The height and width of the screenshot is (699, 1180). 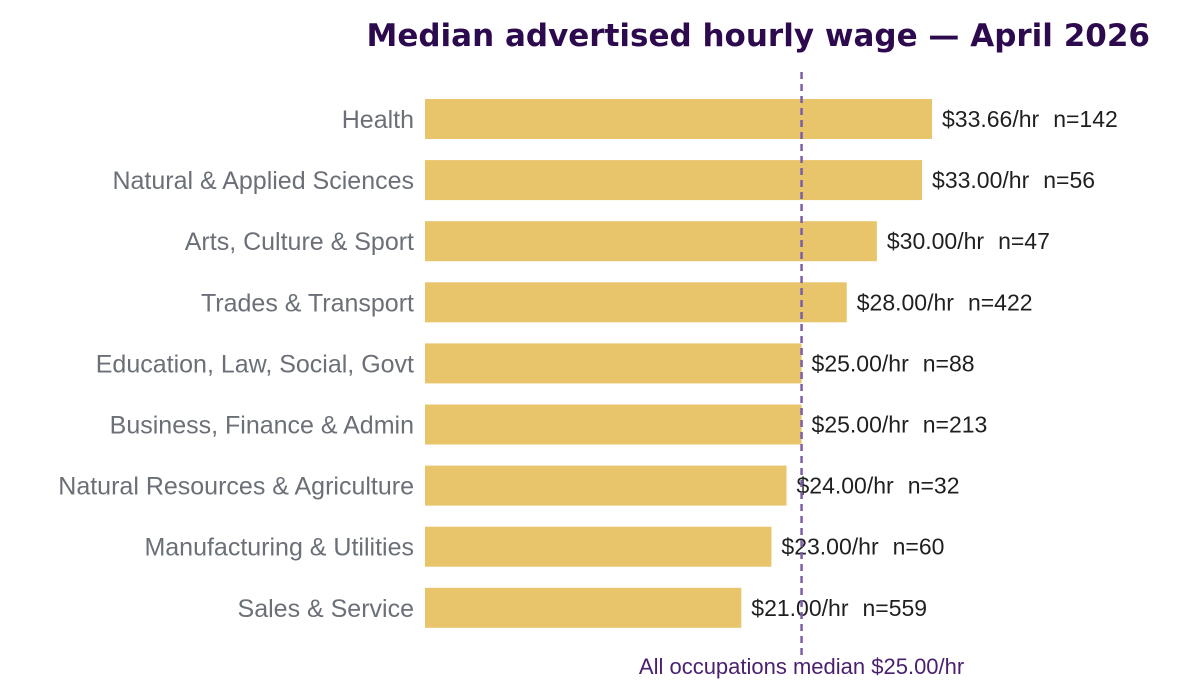 What do you see at coordinates (262, 426) in the screenshot?
I see `category-label: Business, Finance & Admin` at bounding box center [262, 426].